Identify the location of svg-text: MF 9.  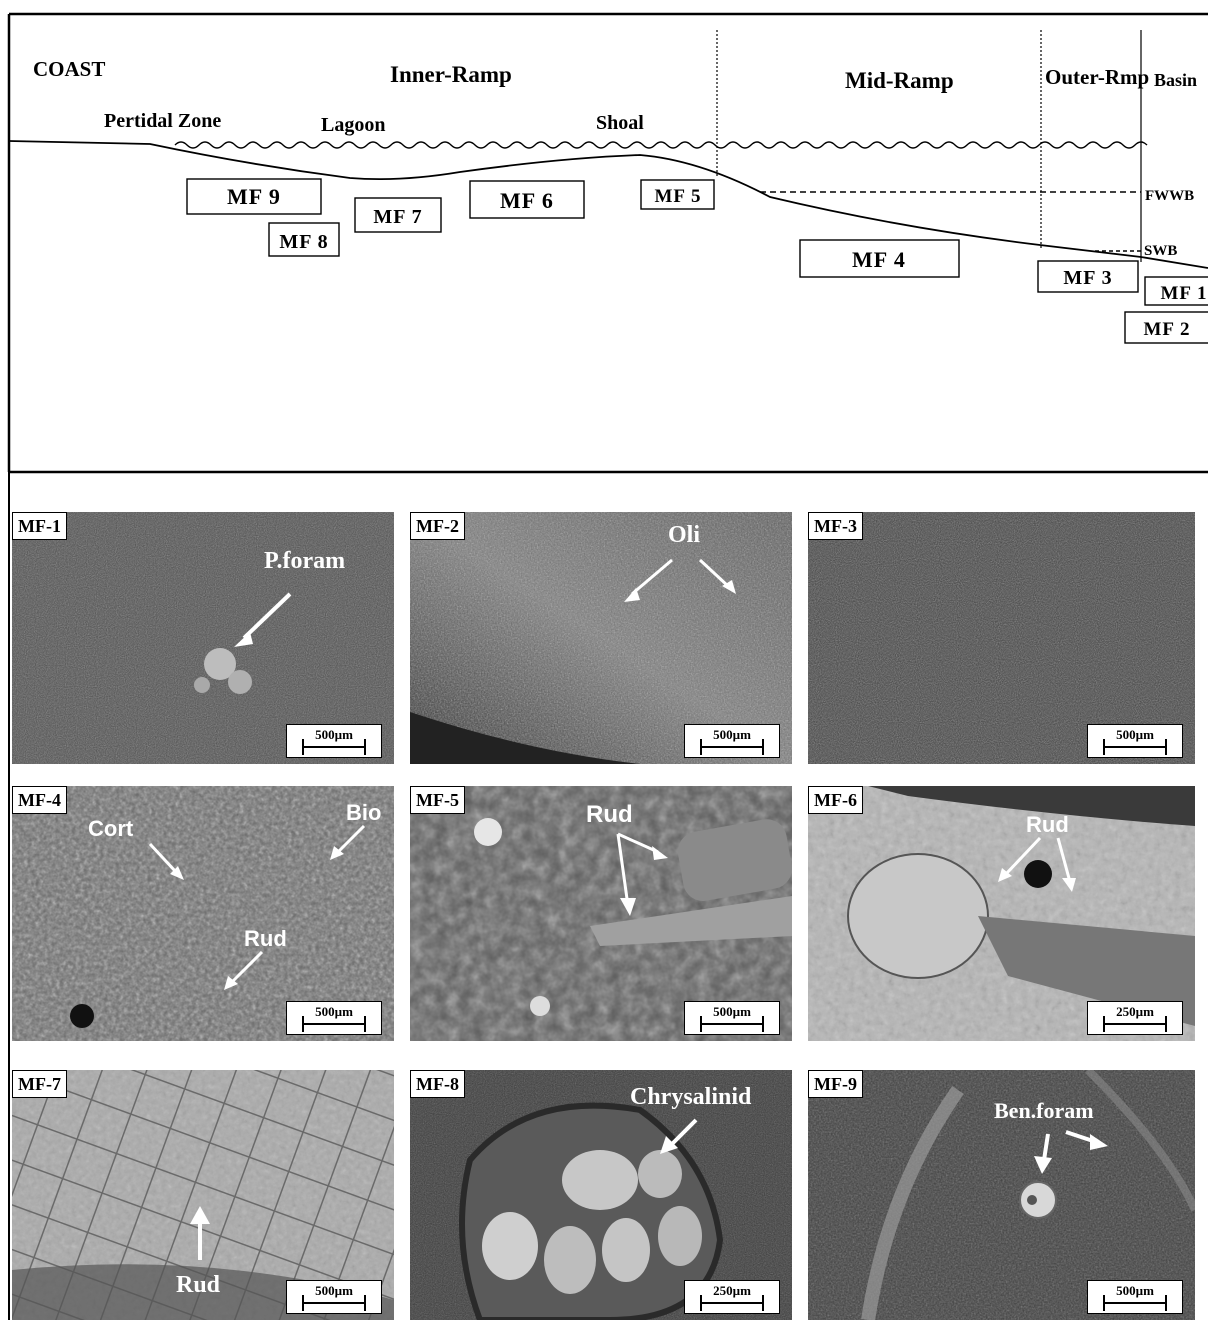
(254, 196).